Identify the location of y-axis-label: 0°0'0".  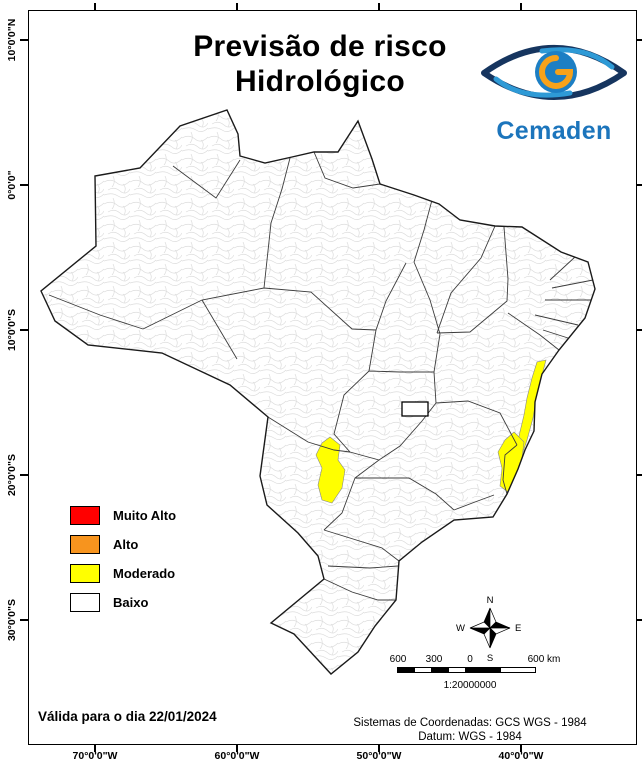
(12, 185).